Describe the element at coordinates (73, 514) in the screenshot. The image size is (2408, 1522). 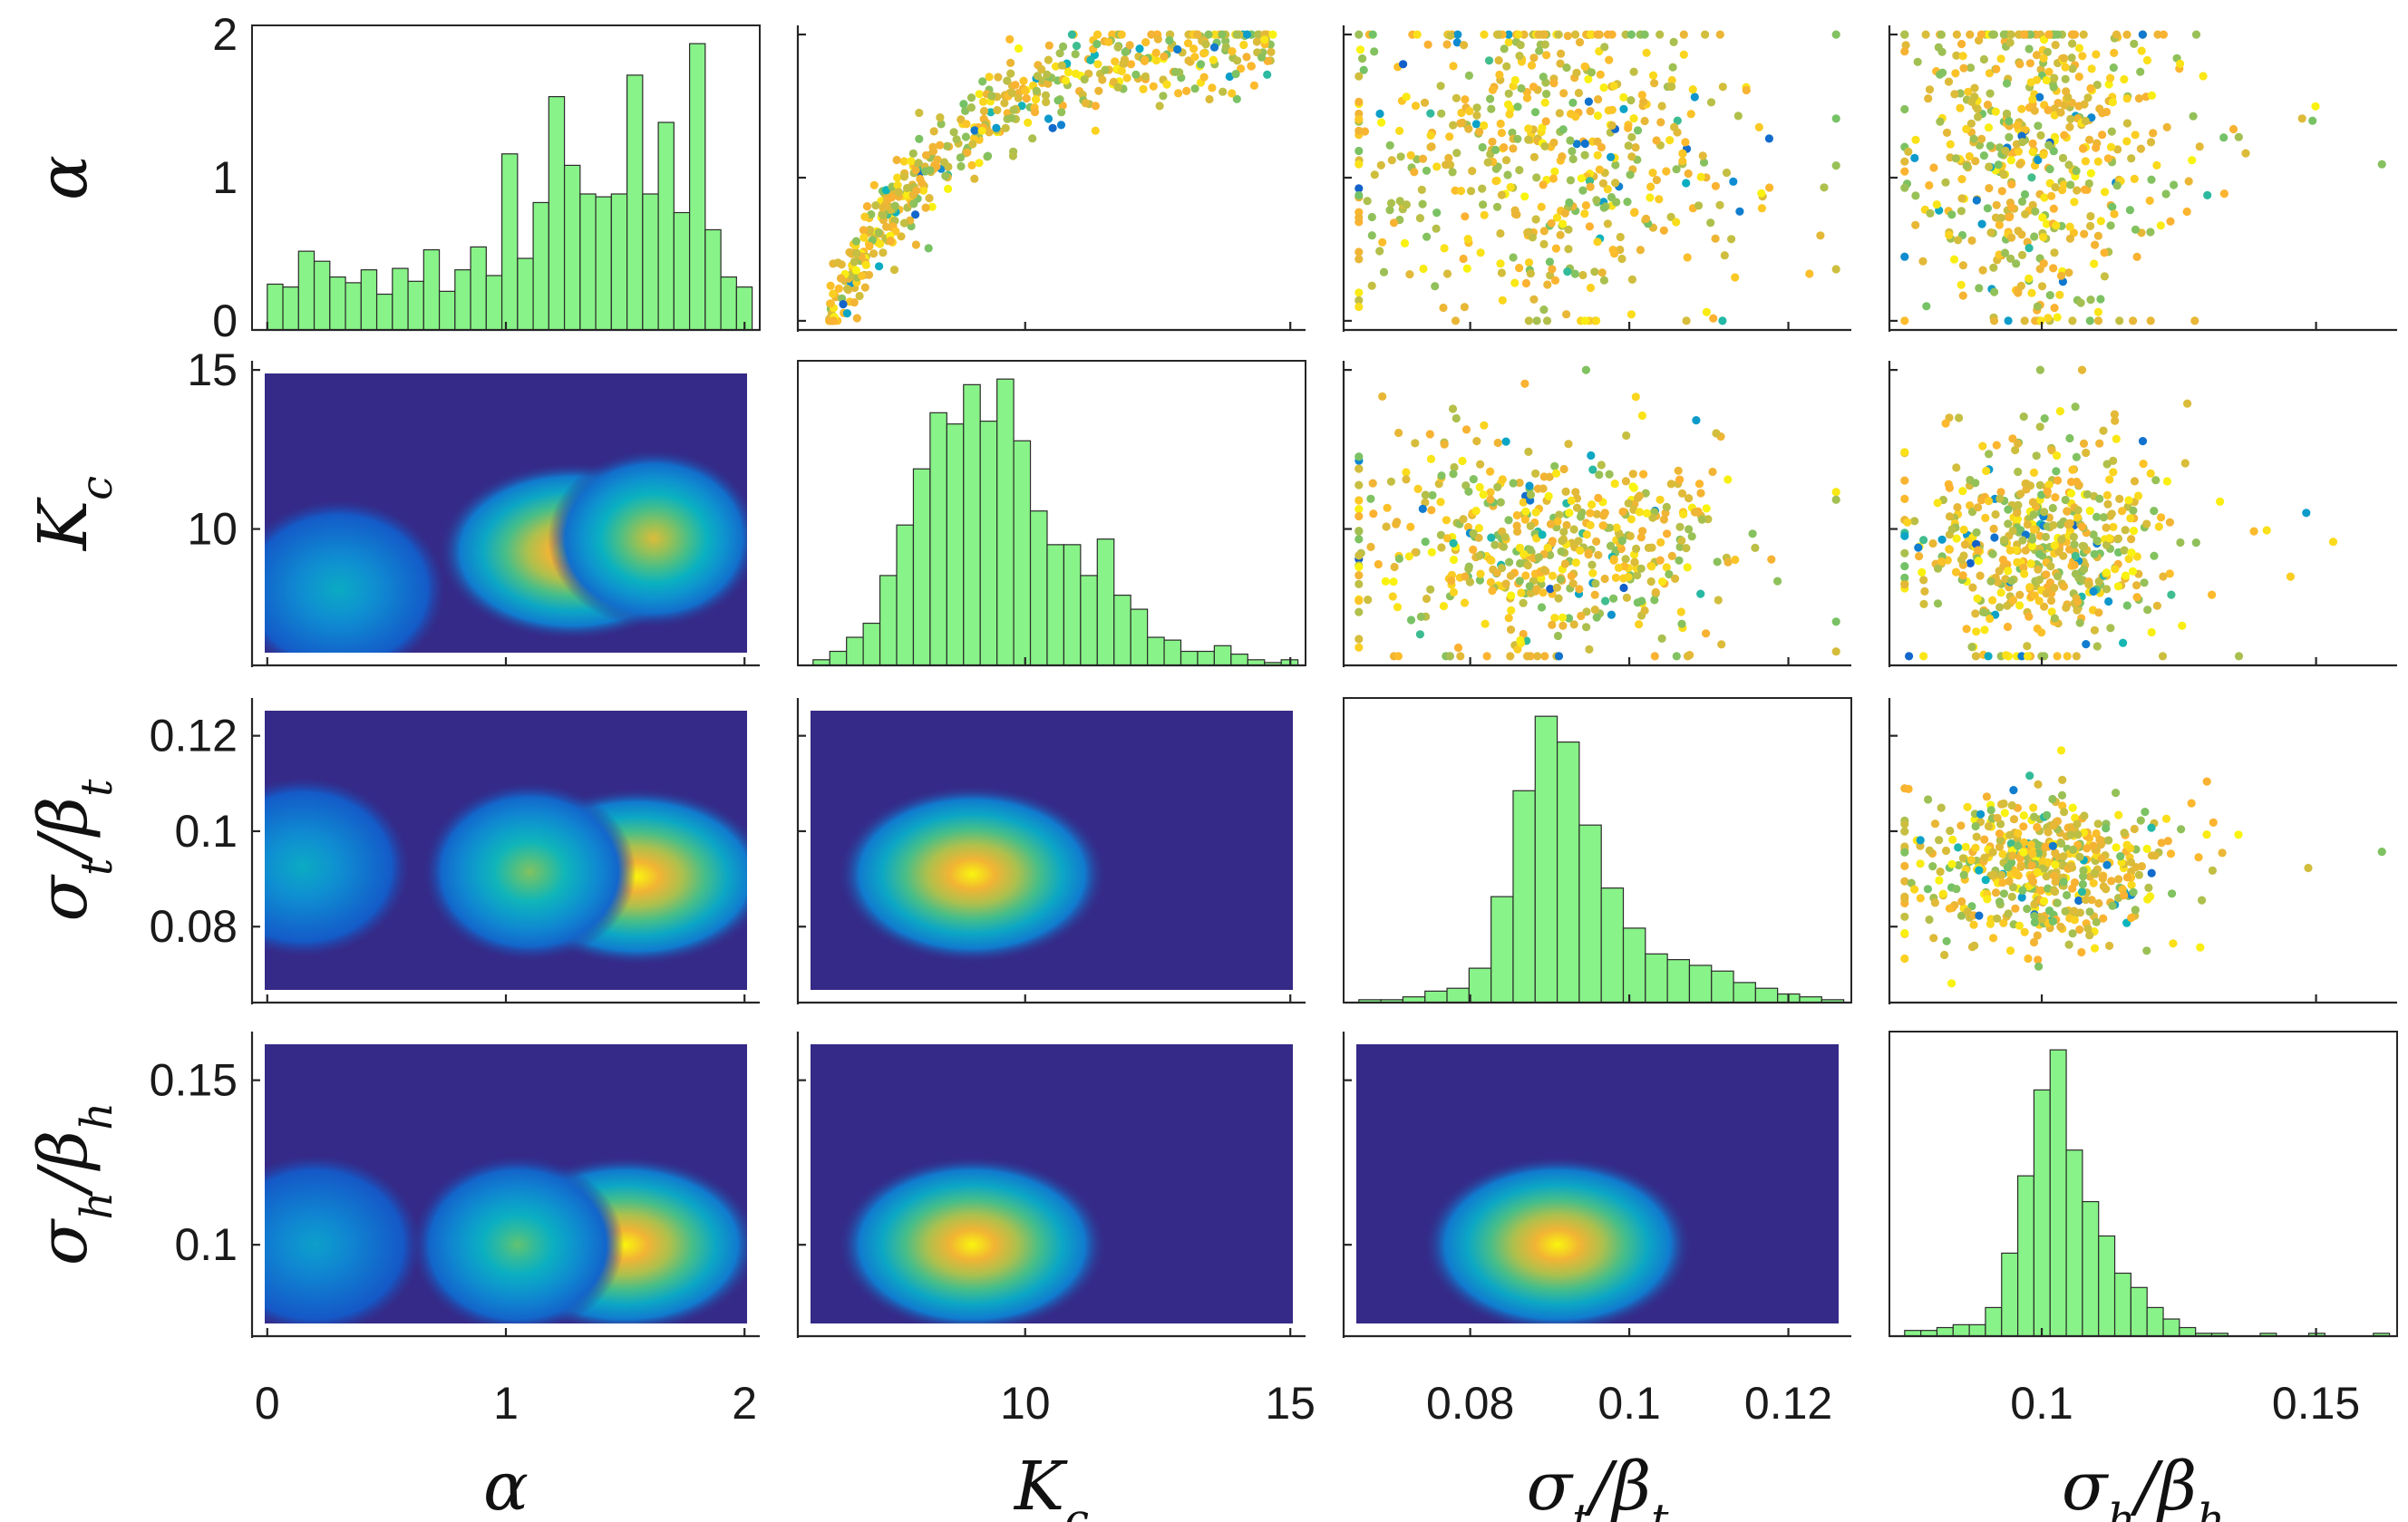
I see `y-axis-label-Kc: Kc` at that location.